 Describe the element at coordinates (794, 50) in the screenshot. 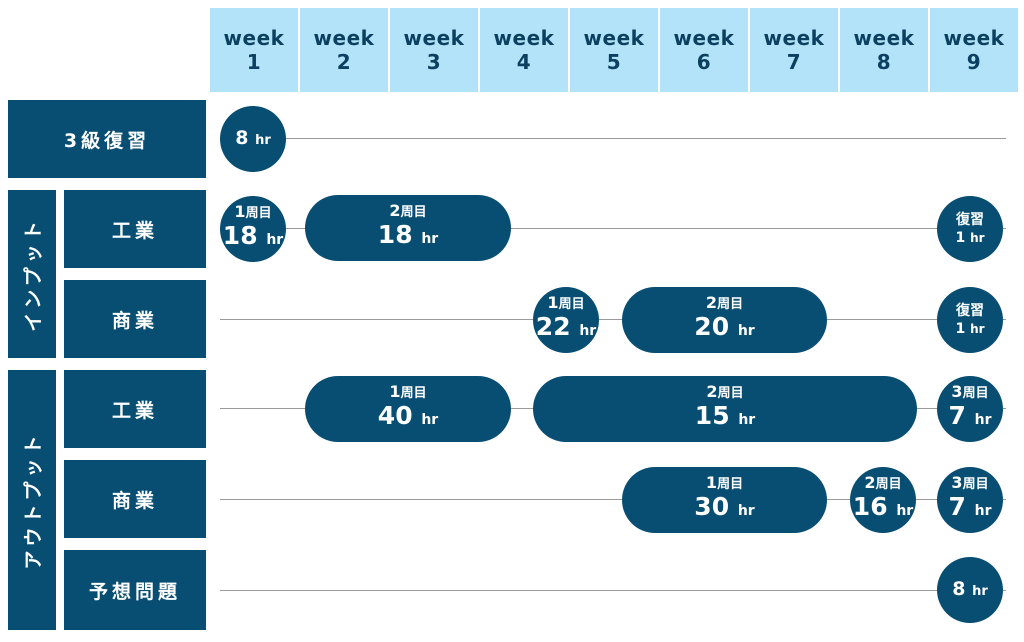

I see `week-header-7: week 7` at that location.